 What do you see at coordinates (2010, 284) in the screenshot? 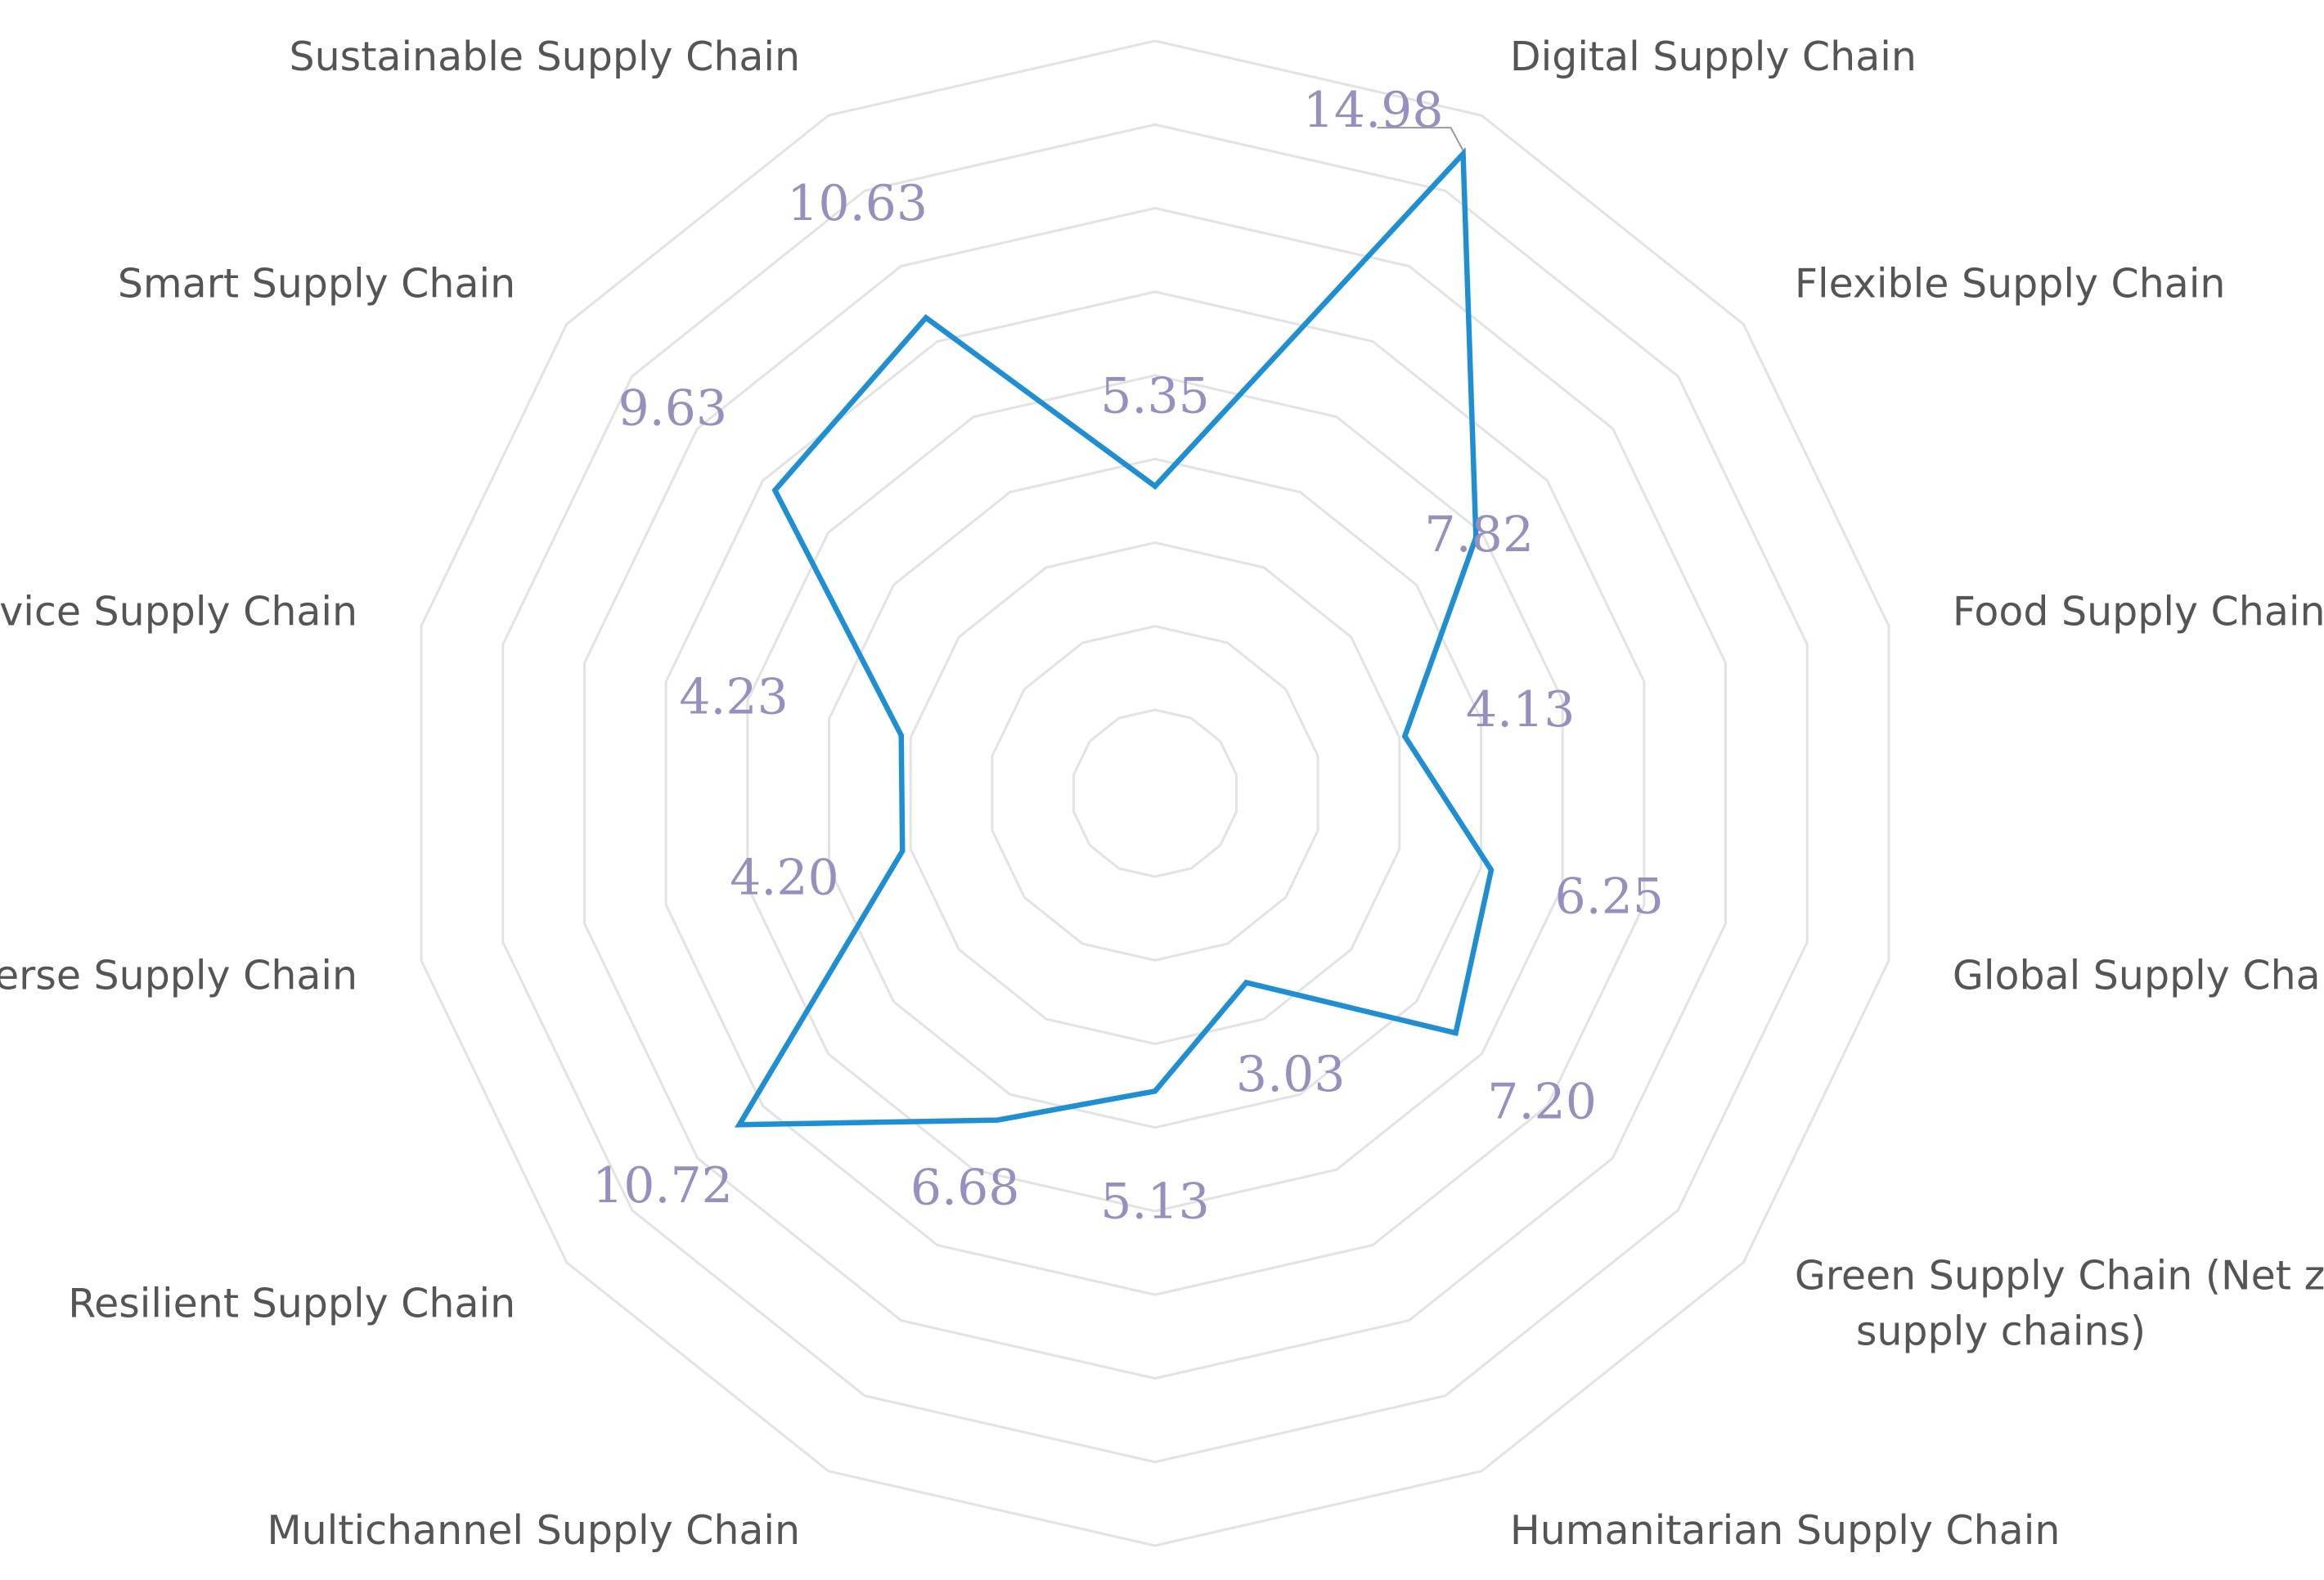
I see `category-label: Flexible Supply Chain` at bounding box center [2010, 284].